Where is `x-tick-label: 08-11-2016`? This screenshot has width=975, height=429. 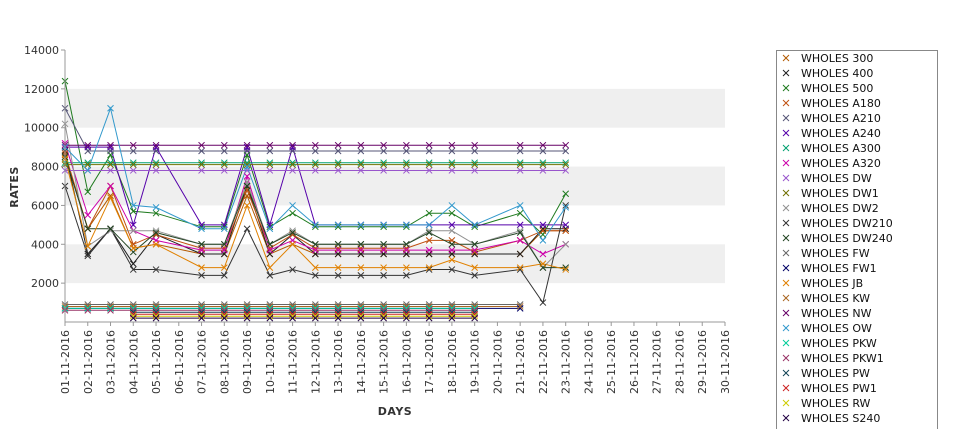 x-tick-label: 08-11-2016 is located at coordinates (224, 362).